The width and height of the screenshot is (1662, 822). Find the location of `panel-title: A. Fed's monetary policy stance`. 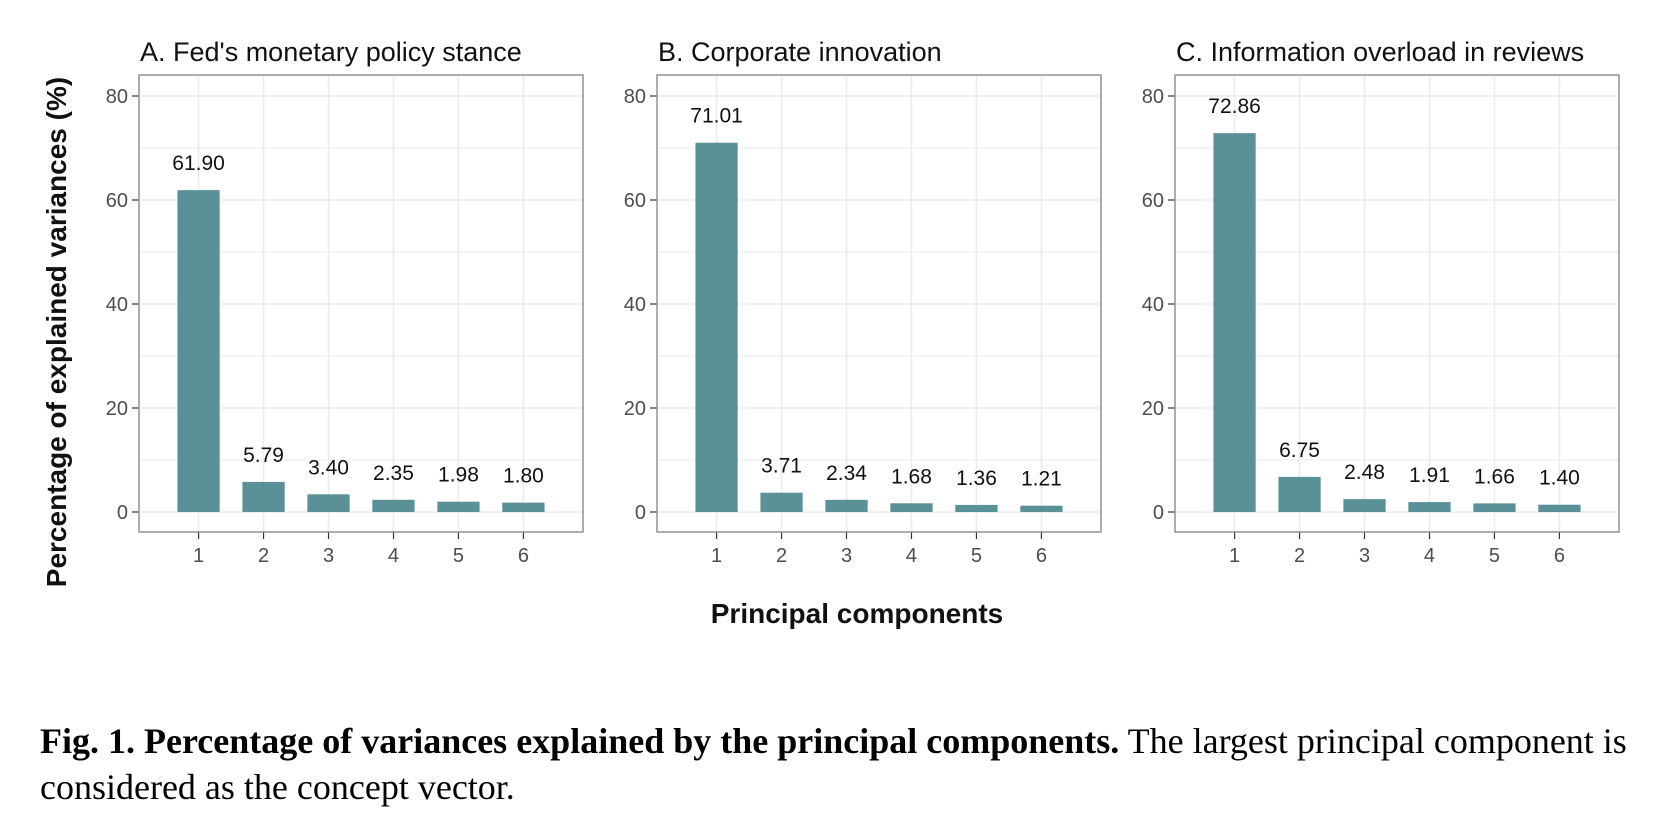

panel-title: A. Fed's monetary policy stance is located at coordinates (331, 52).